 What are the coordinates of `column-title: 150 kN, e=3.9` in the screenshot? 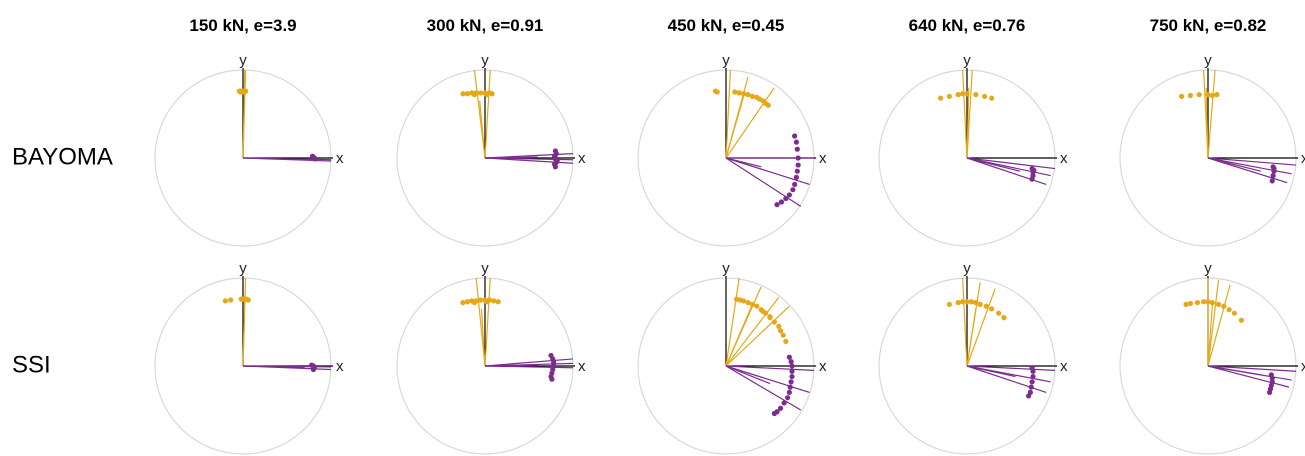 It's located at (242, 25).